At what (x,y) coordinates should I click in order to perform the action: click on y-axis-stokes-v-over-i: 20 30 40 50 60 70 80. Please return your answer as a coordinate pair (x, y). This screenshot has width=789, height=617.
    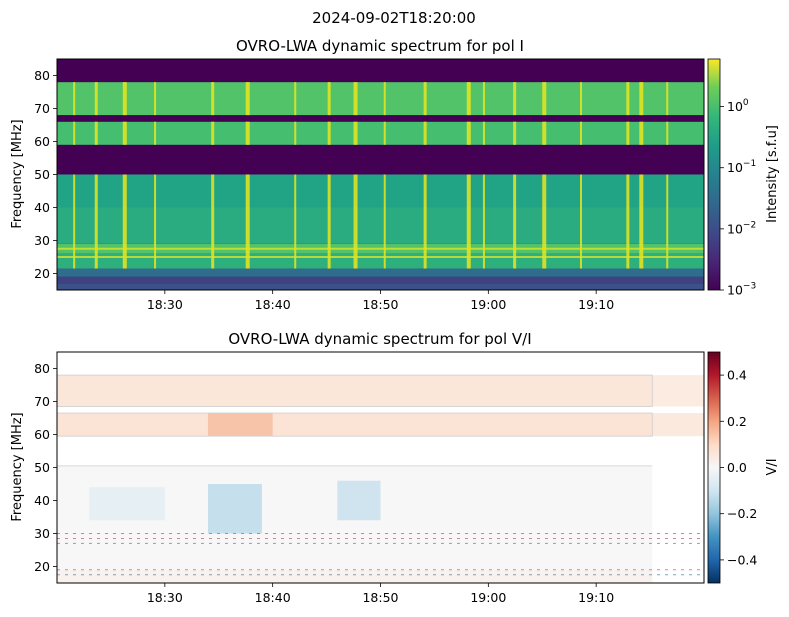
    Looking at the image, I should click on (45, 467).